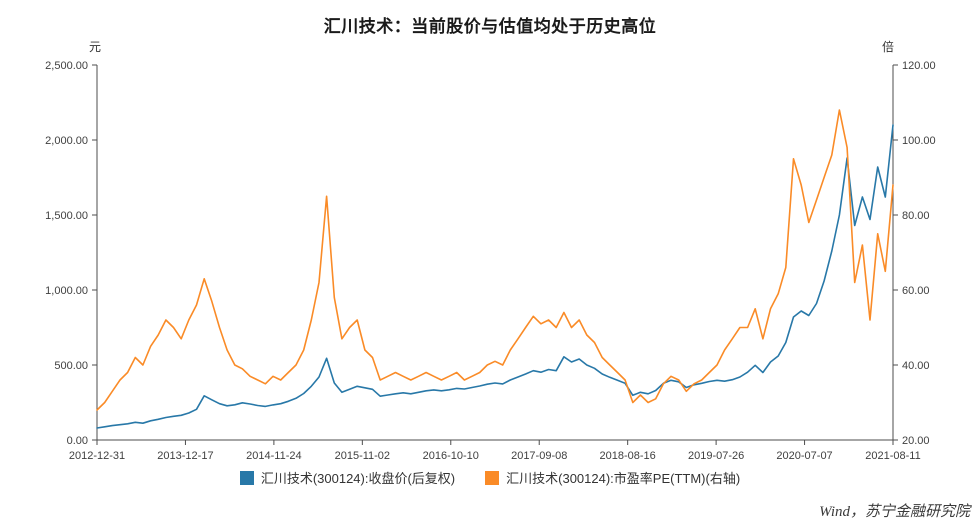 This screenshot has width=980, height=524. I want to click on x-axis-tick-label: 2014-11-24, so click(273, 456).